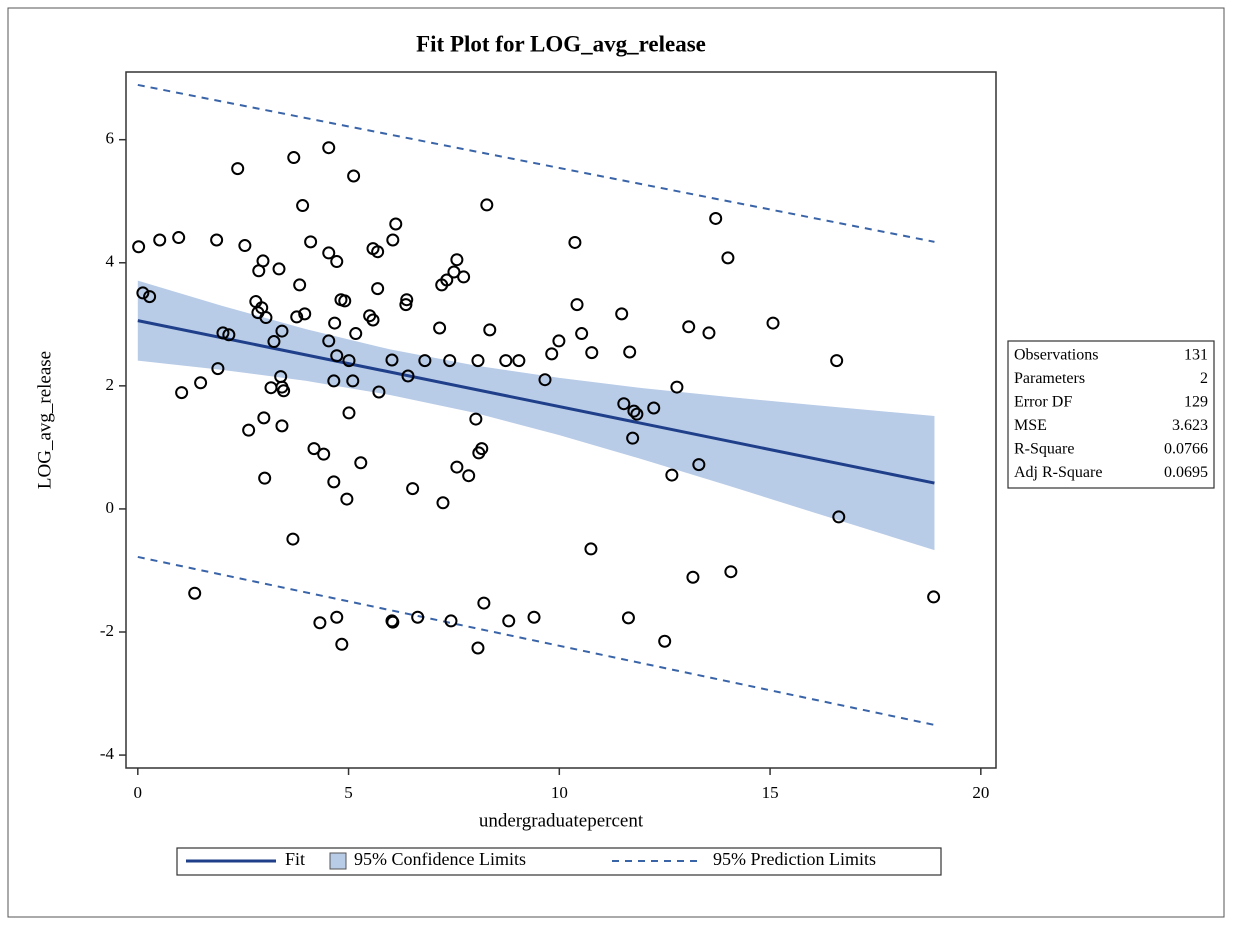 The height and width of the screenshot is (926, 1233). What do you see at coordinates (1186, 472) in the screenshot?
I see `stats-value: 0.0695` at bounding box center [1186, 472].